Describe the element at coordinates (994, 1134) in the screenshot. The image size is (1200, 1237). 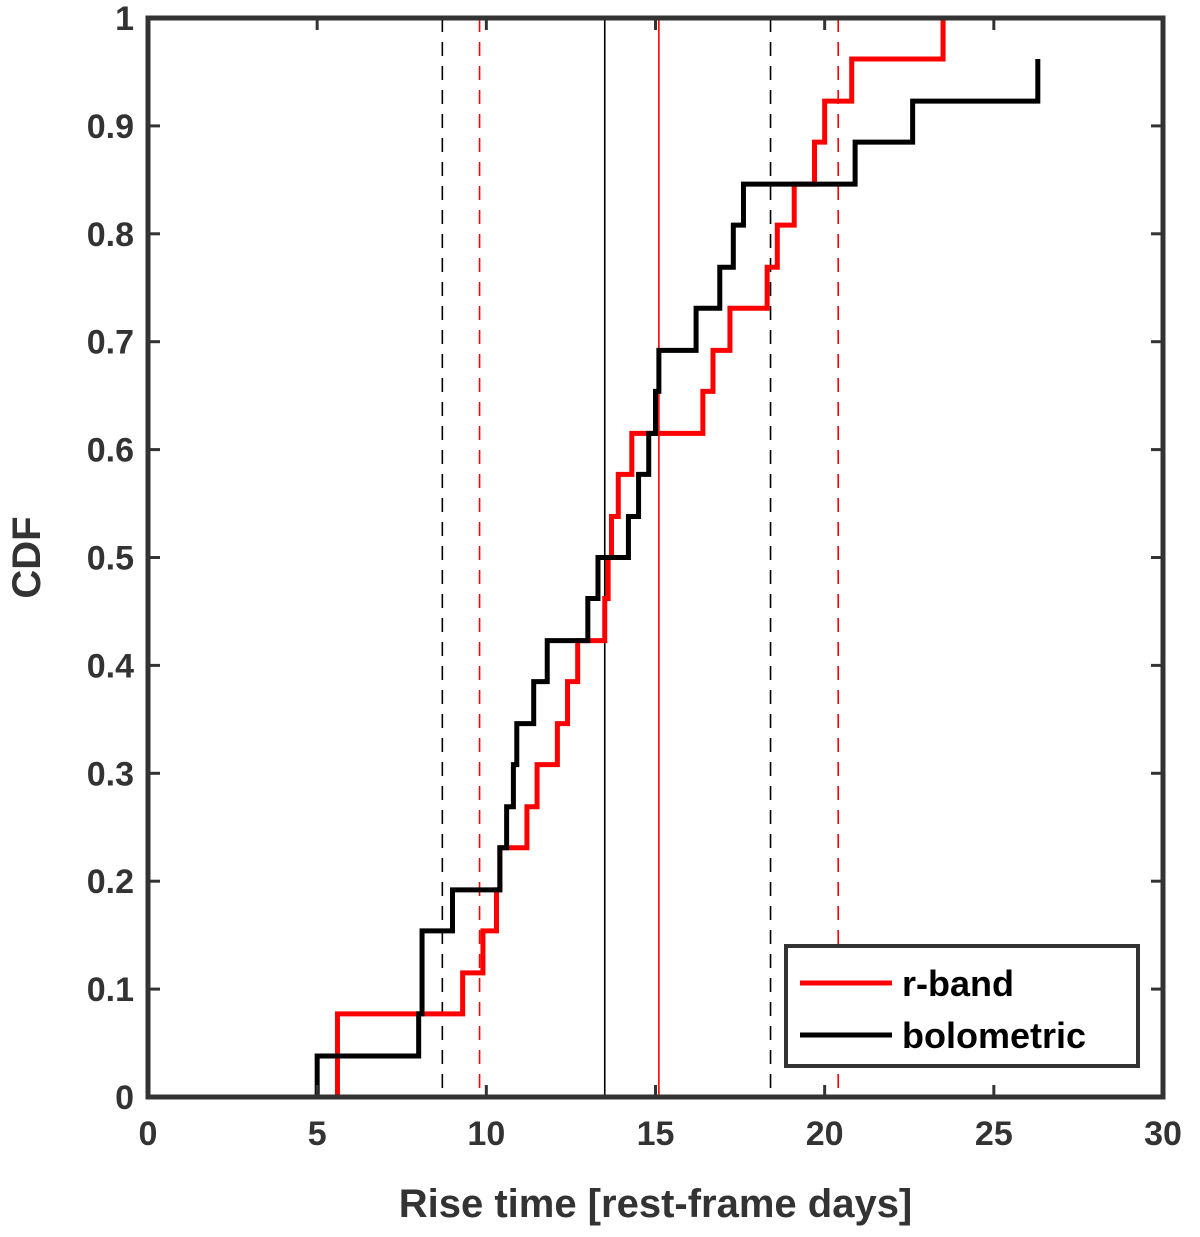
I see `x-tick-label: 25` at that location.